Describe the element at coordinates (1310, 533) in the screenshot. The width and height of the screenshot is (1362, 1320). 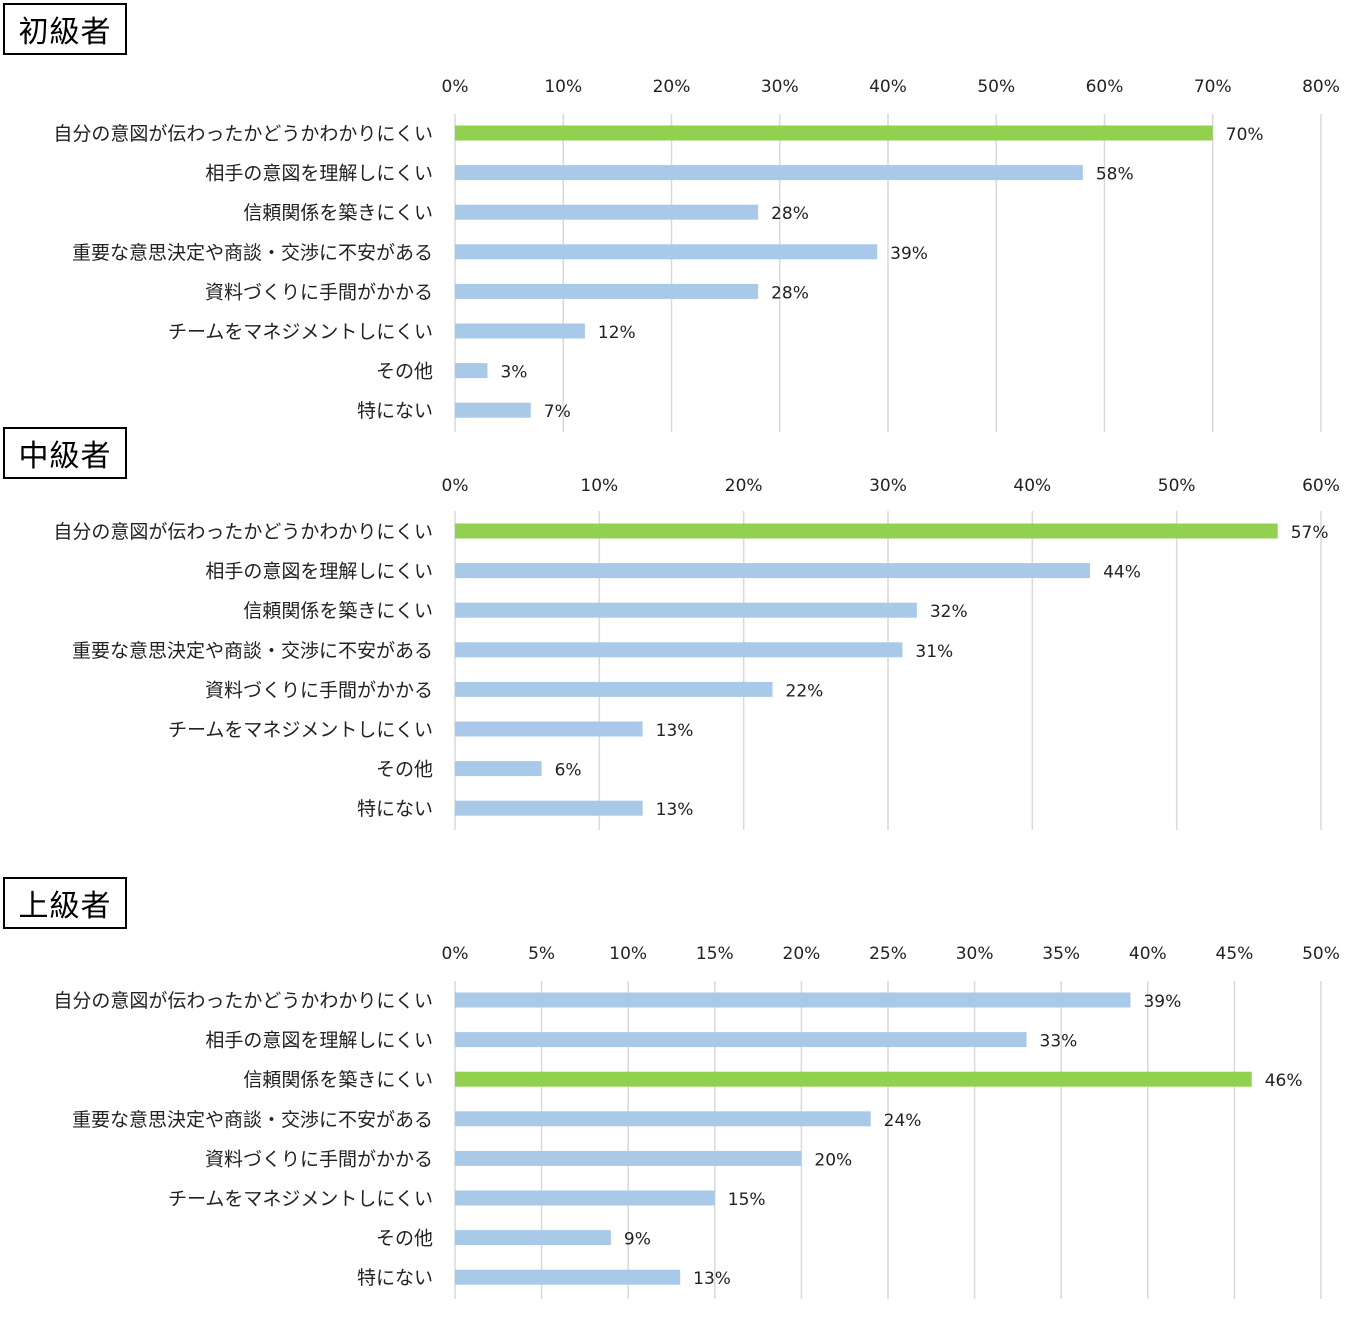
I see `data-label: 57%` at that location.